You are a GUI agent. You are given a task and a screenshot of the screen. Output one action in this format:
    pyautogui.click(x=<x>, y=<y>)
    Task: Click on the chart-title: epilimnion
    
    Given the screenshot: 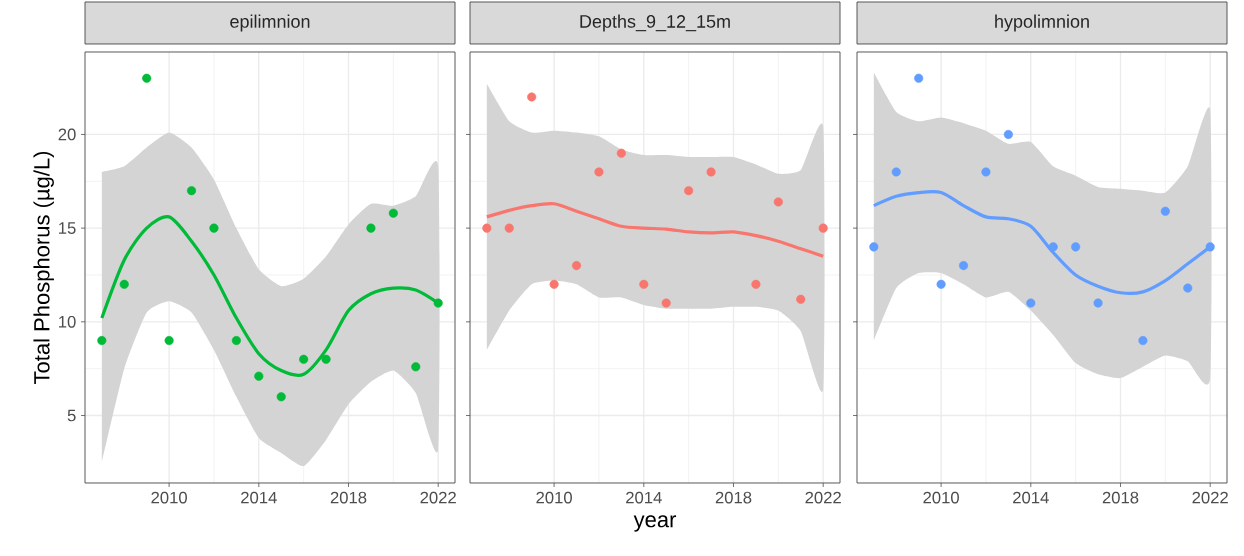 What is the action you would take?
    pyautogui.click(x=270, y=23)
    